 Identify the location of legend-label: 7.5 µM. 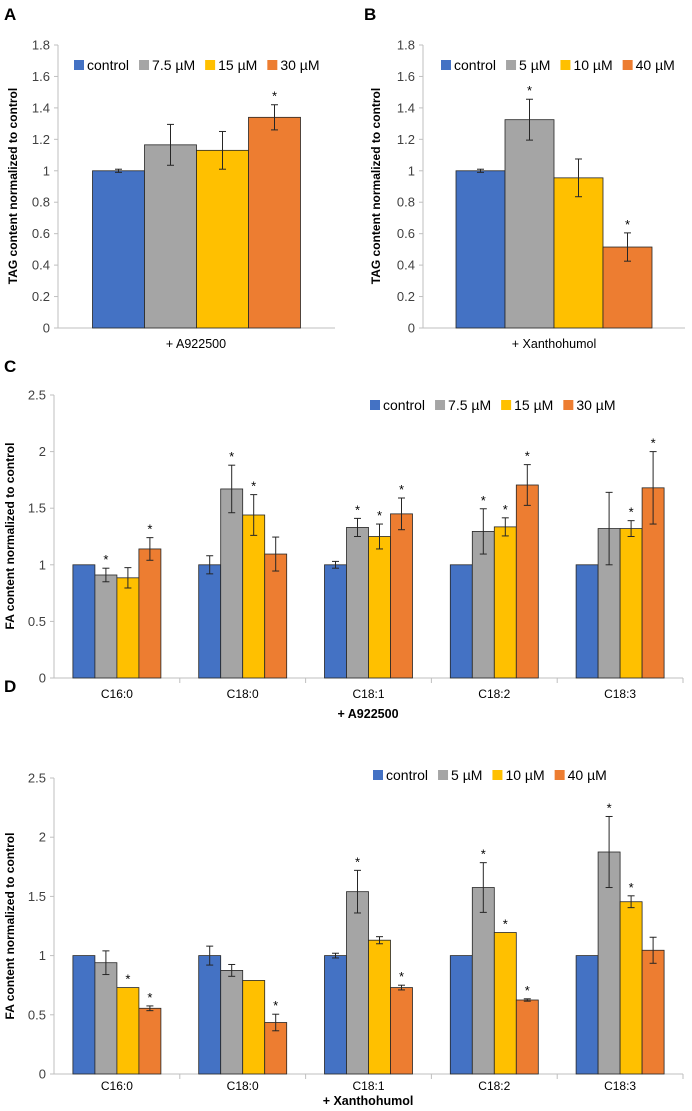
(469, 405).